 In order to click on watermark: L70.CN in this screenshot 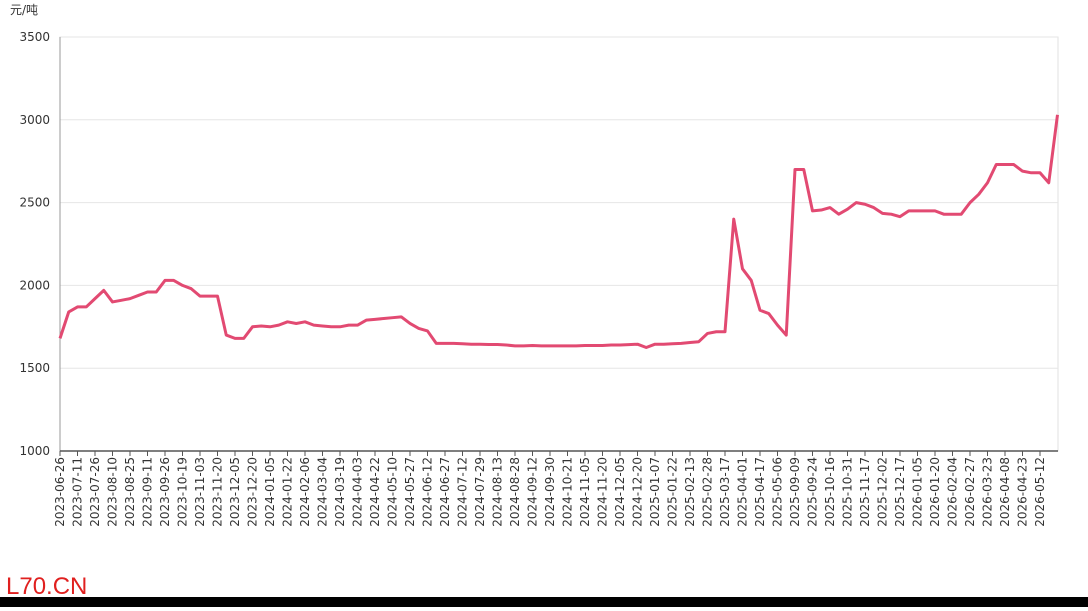, I will do `click(46, 586)`.